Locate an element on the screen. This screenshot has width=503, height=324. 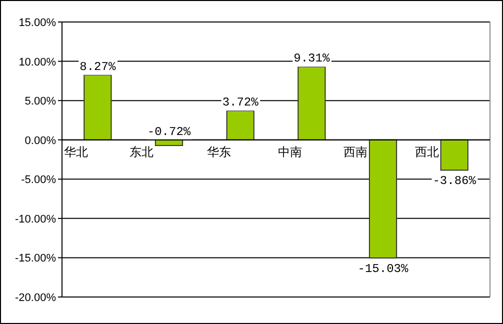
y-tick-label: -20.00% is located at coordinates (35, 298).